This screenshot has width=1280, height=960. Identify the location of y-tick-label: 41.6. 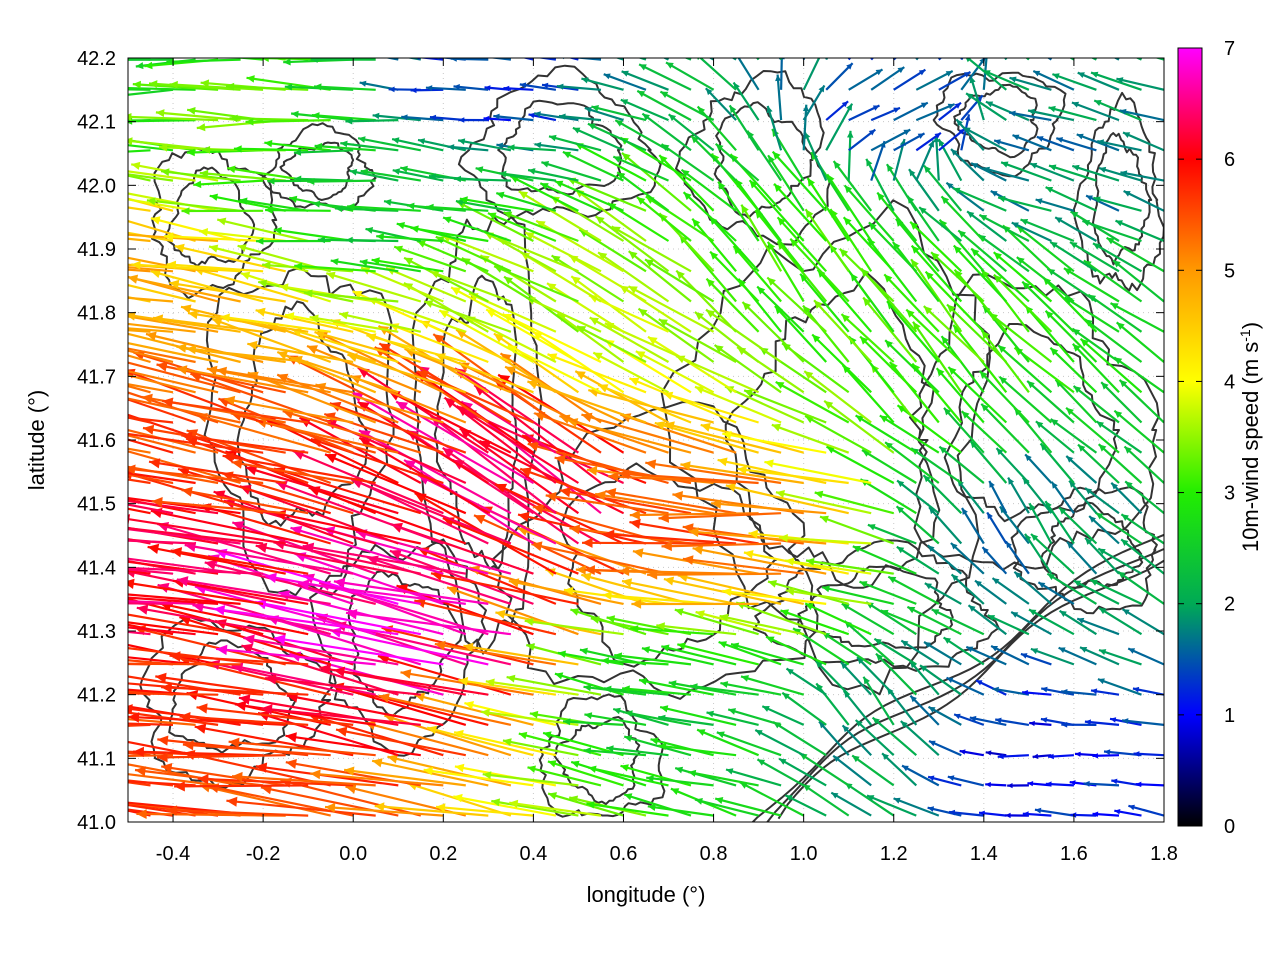
(96, 441).